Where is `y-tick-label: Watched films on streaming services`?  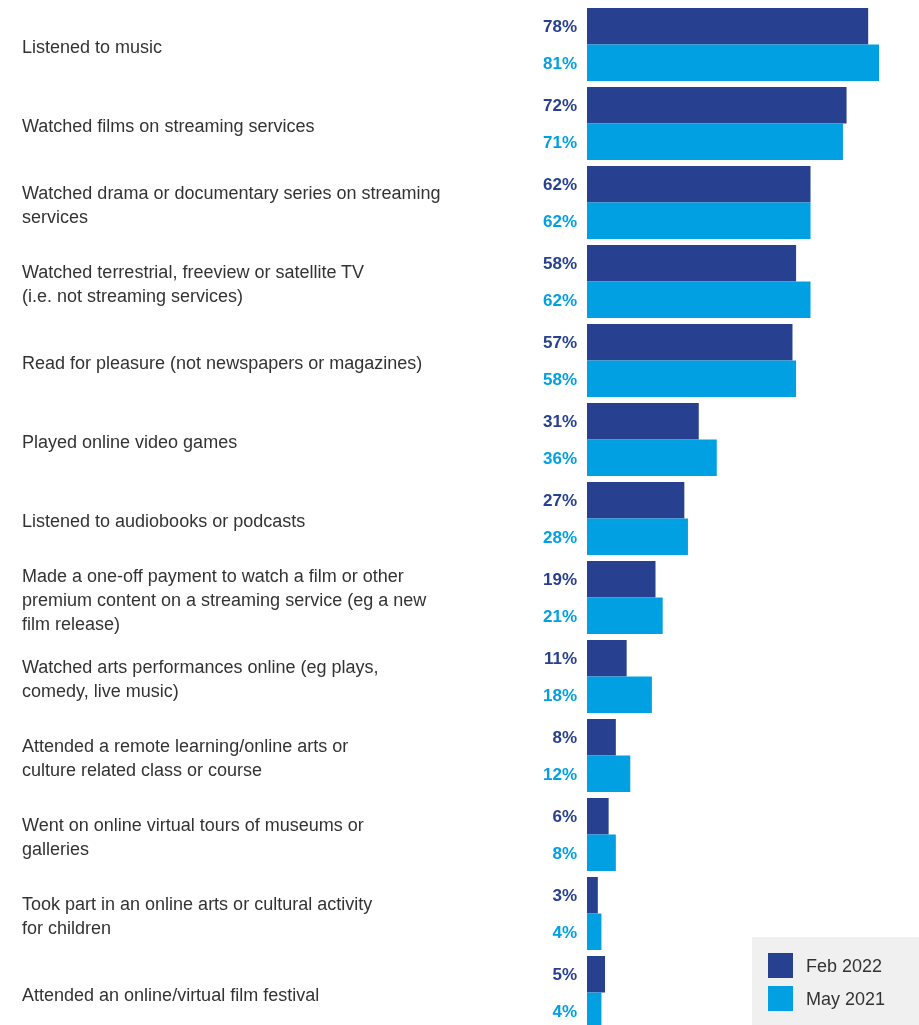 y-tick-label: Watched films on streaming services is located at coordinates (168, 125).